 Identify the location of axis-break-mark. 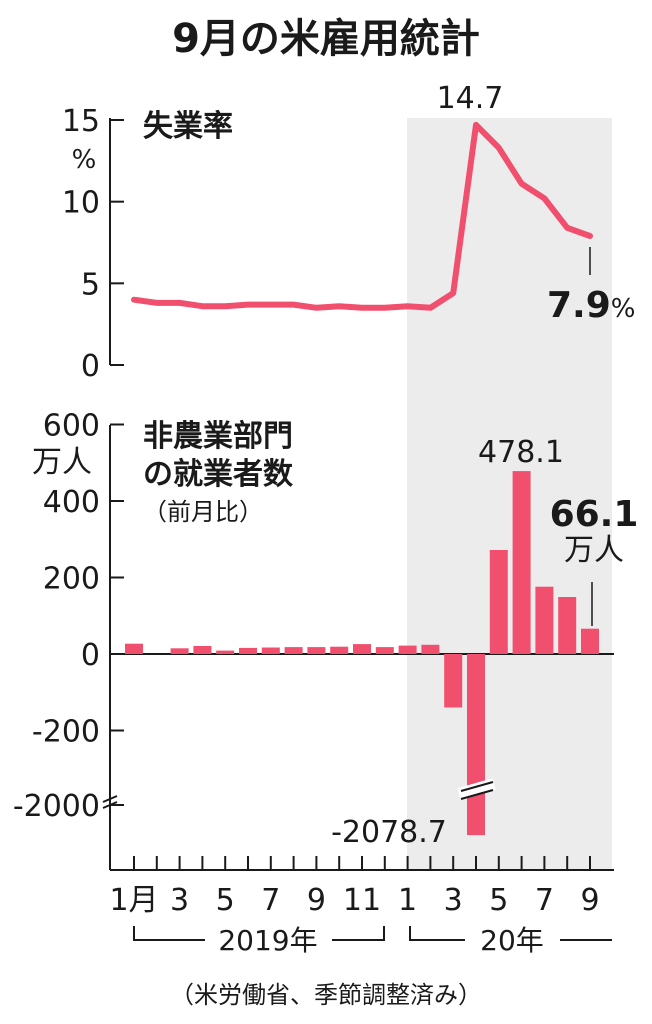
(110, 802).